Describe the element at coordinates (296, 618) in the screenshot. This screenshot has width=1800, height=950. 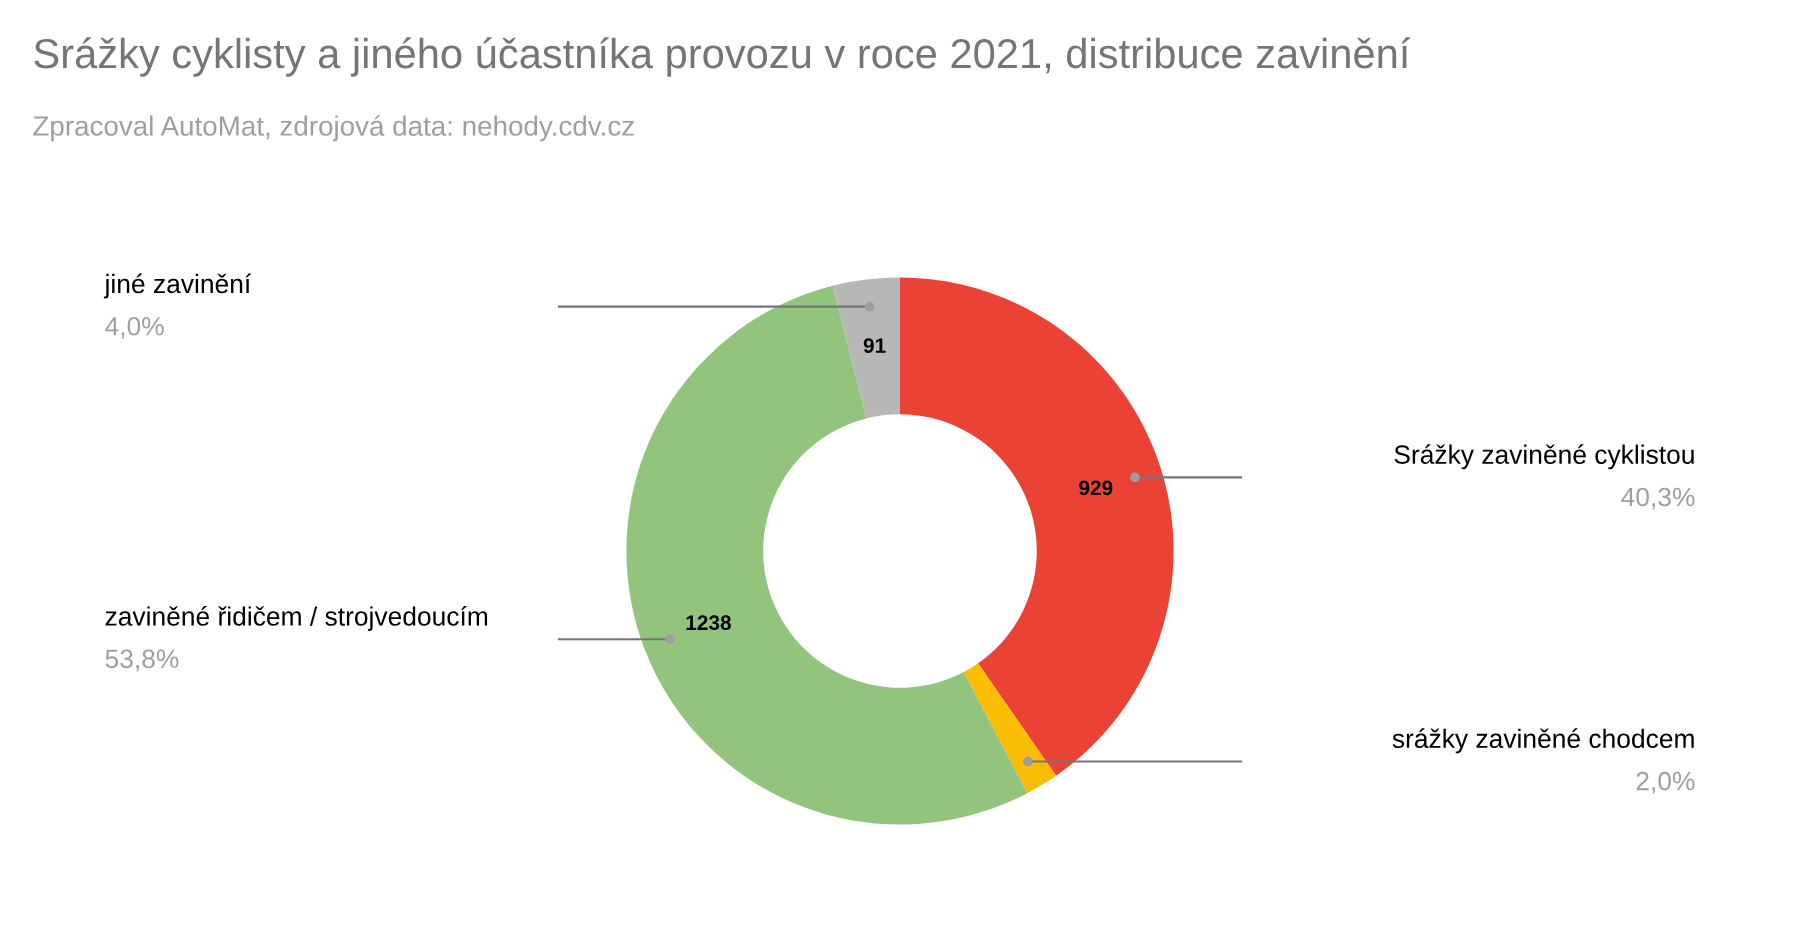
I see `slice-label: zaviněné řidičem / strojvedoucím` at that location.